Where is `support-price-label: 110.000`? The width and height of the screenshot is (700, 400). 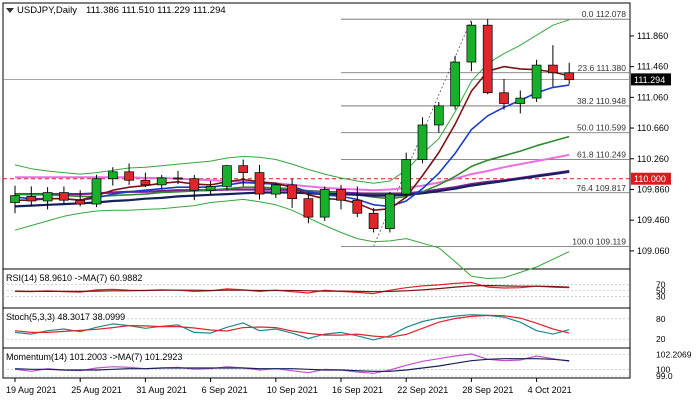 support-price-label: 110.000 is located at coordinates (650, 179).